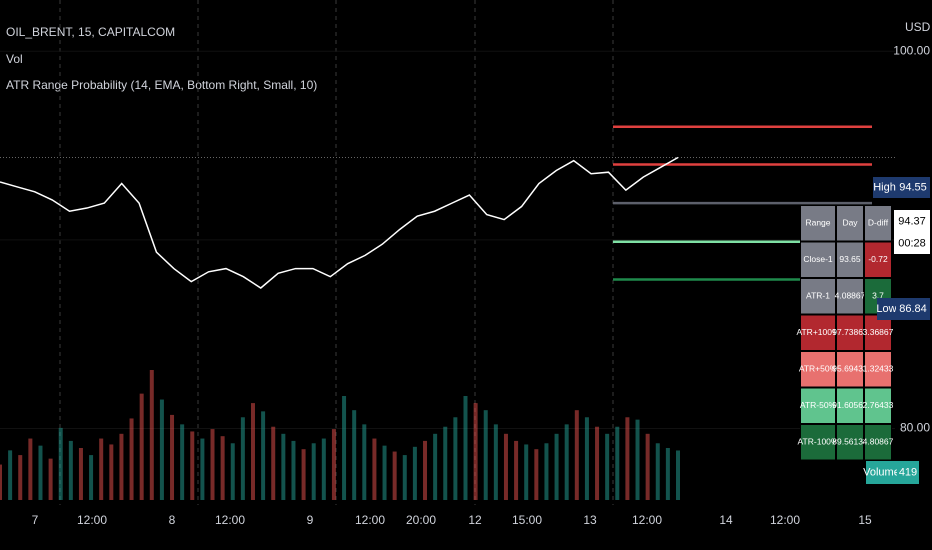 The image size is (932, 550). Describe the element at coordinates (886, 309) in the screenshot. I see `low-label: Low` at that location.